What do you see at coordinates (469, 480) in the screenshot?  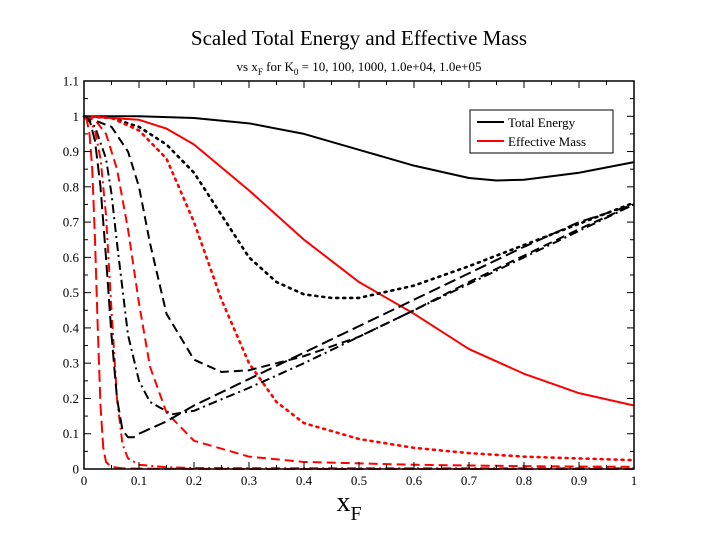 I see `x-tick-label: 0.7` at bounding box center [469, 480].